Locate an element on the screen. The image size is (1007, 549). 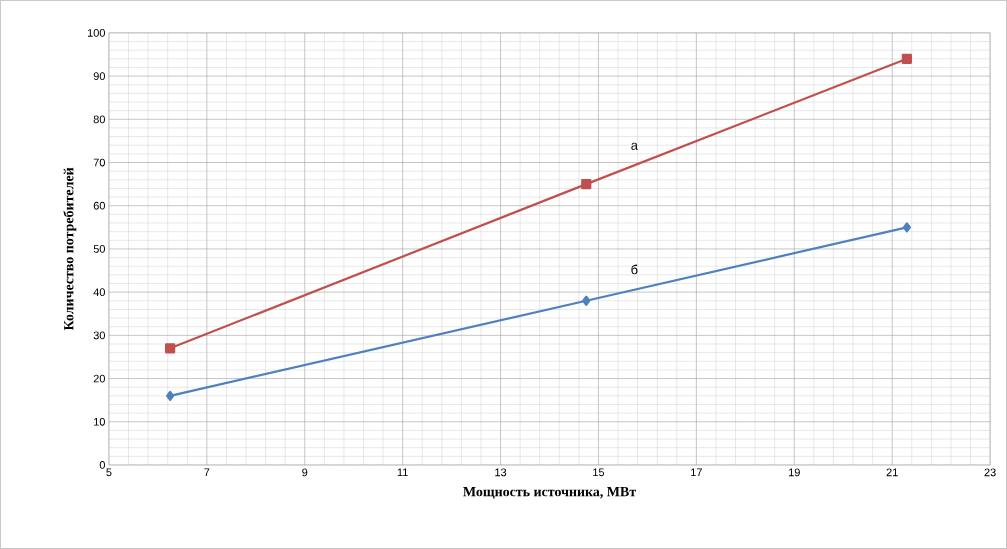
x-tick-label: 9 is located at coordinates (305, 472).